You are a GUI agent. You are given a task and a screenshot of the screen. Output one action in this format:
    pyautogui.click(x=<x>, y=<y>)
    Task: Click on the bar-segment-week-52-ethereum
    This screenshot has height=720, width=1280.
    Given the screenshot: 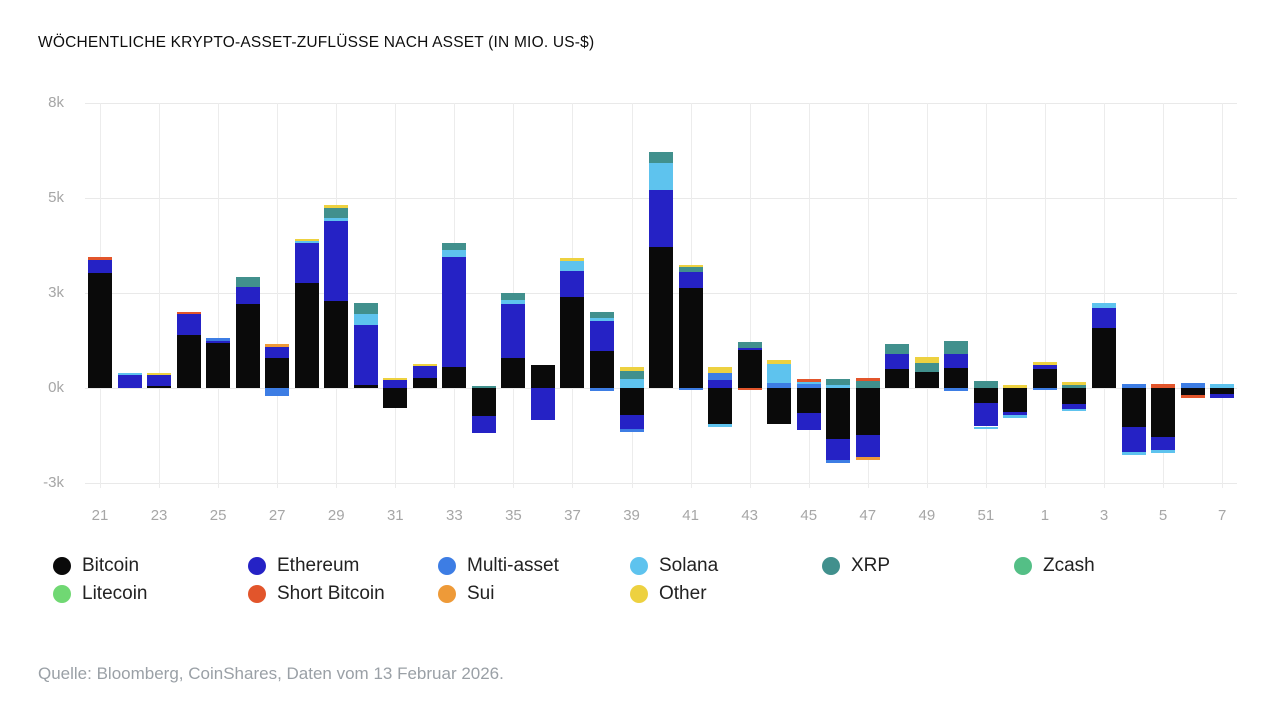 What is the action you would take?
    pyautogui.click(x=1015, y=414)
    